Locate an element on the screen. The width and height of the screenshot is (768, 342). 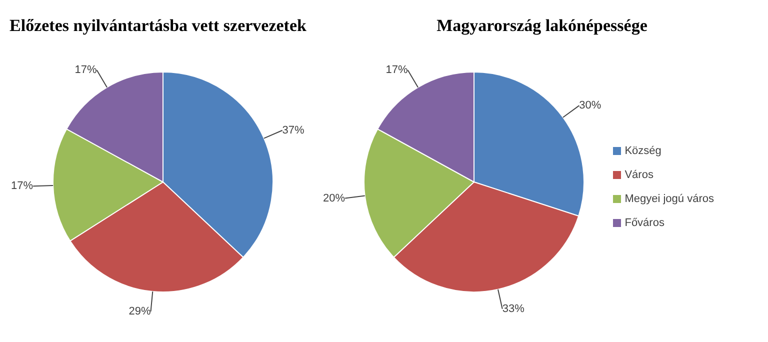
legend-label: Megyei jogú város is located at coordinates (669, 199).